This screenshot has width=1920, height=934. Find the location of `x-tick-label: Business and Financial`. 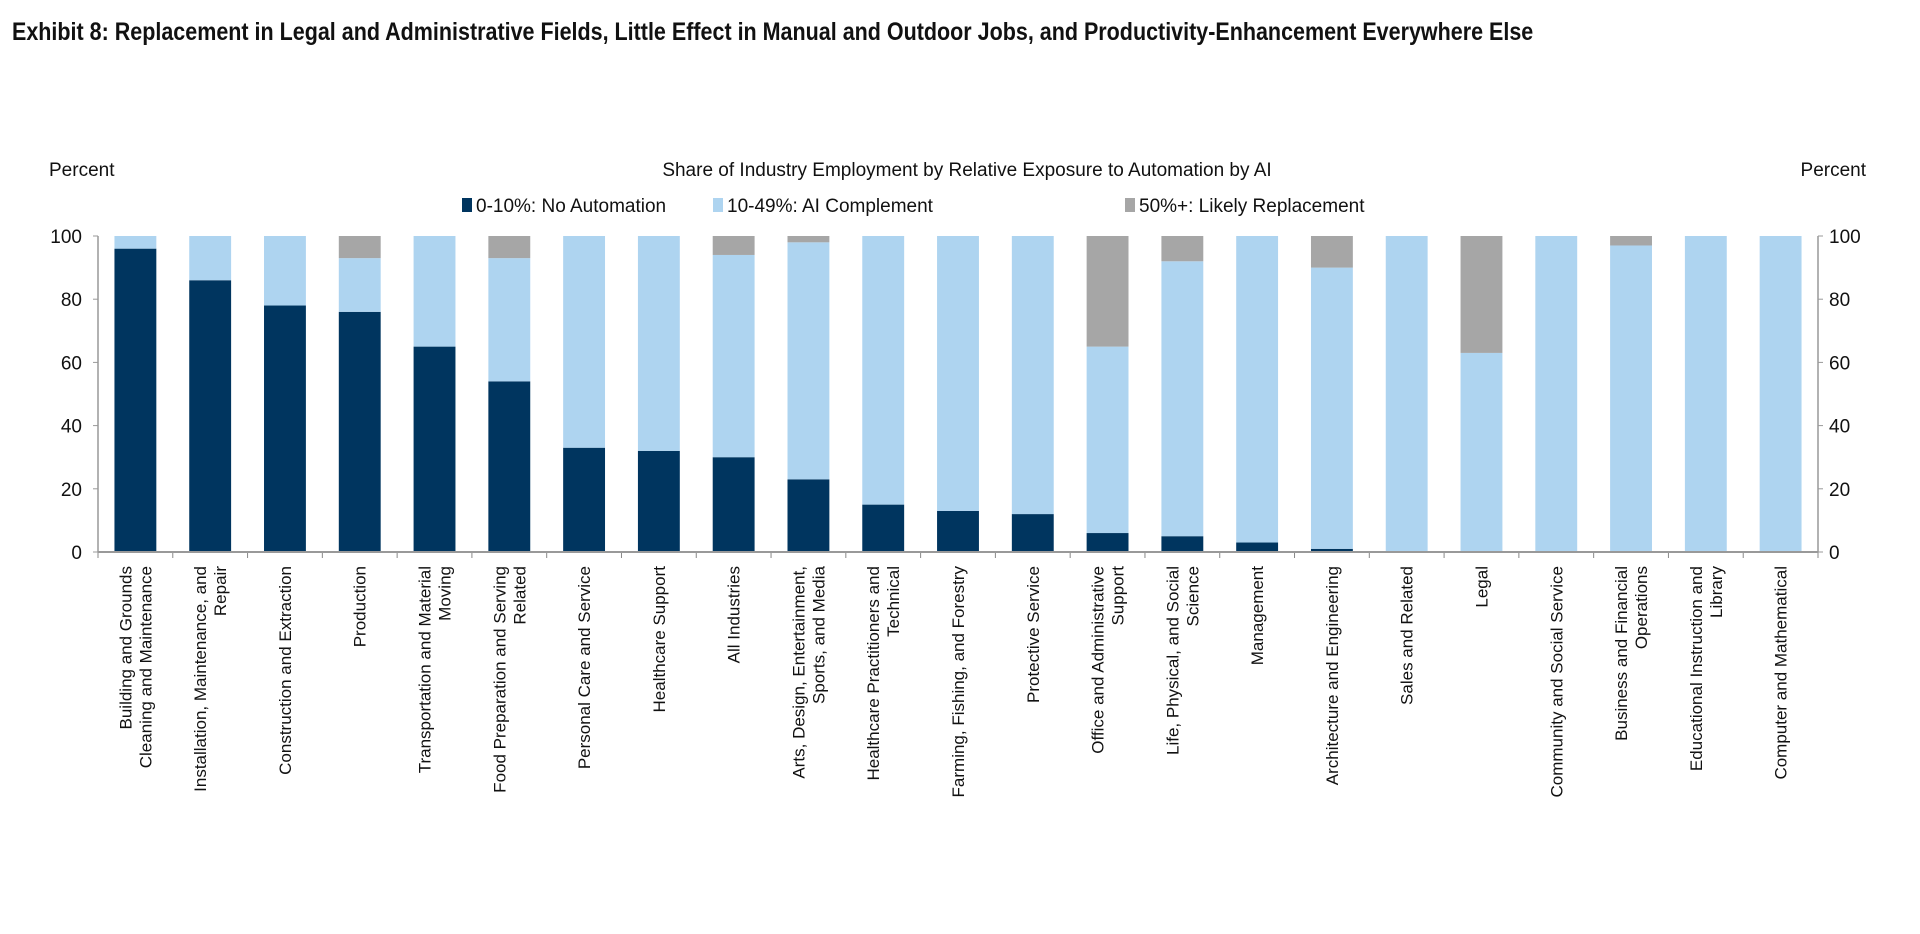

x-tick-label: Business and Financial is located at coordinates (1621, 653).